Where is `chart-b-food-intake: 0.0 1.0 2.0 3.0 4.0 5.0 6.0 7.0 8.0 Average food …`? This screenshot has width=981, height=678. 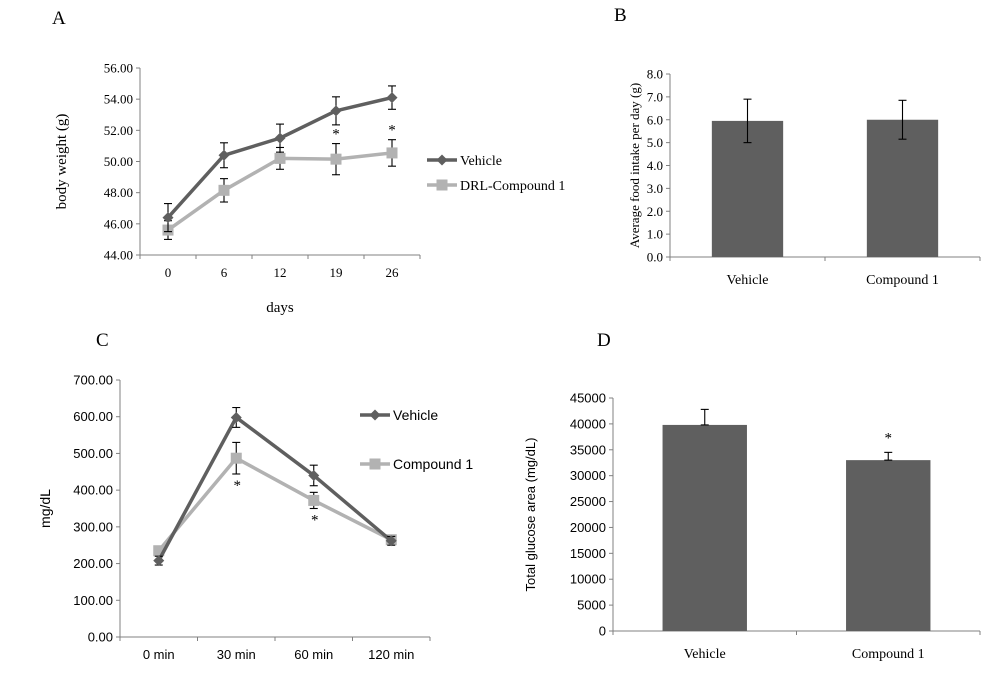 chart-b-food-intake: 0.0 1.0 2.0 3.0 4.0 5.0 6.0 7.0 8.0 Average food … is located at coordinates (804, 177).